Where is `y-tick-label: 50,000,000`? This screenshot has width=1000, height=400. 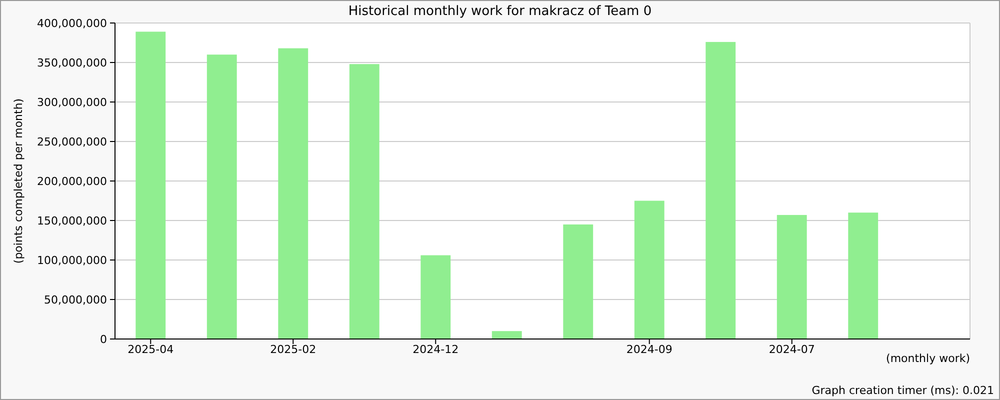
y-tick-label: 50,000,000 is located at coordinates (75, 299).